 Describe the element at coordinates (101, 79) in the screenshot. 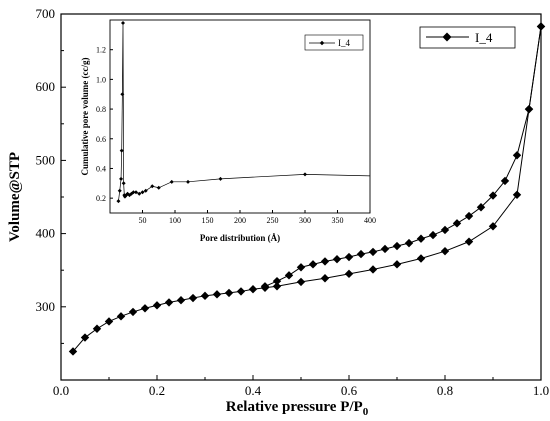

I see `inset-y-tick-label: 1.0` at that location.